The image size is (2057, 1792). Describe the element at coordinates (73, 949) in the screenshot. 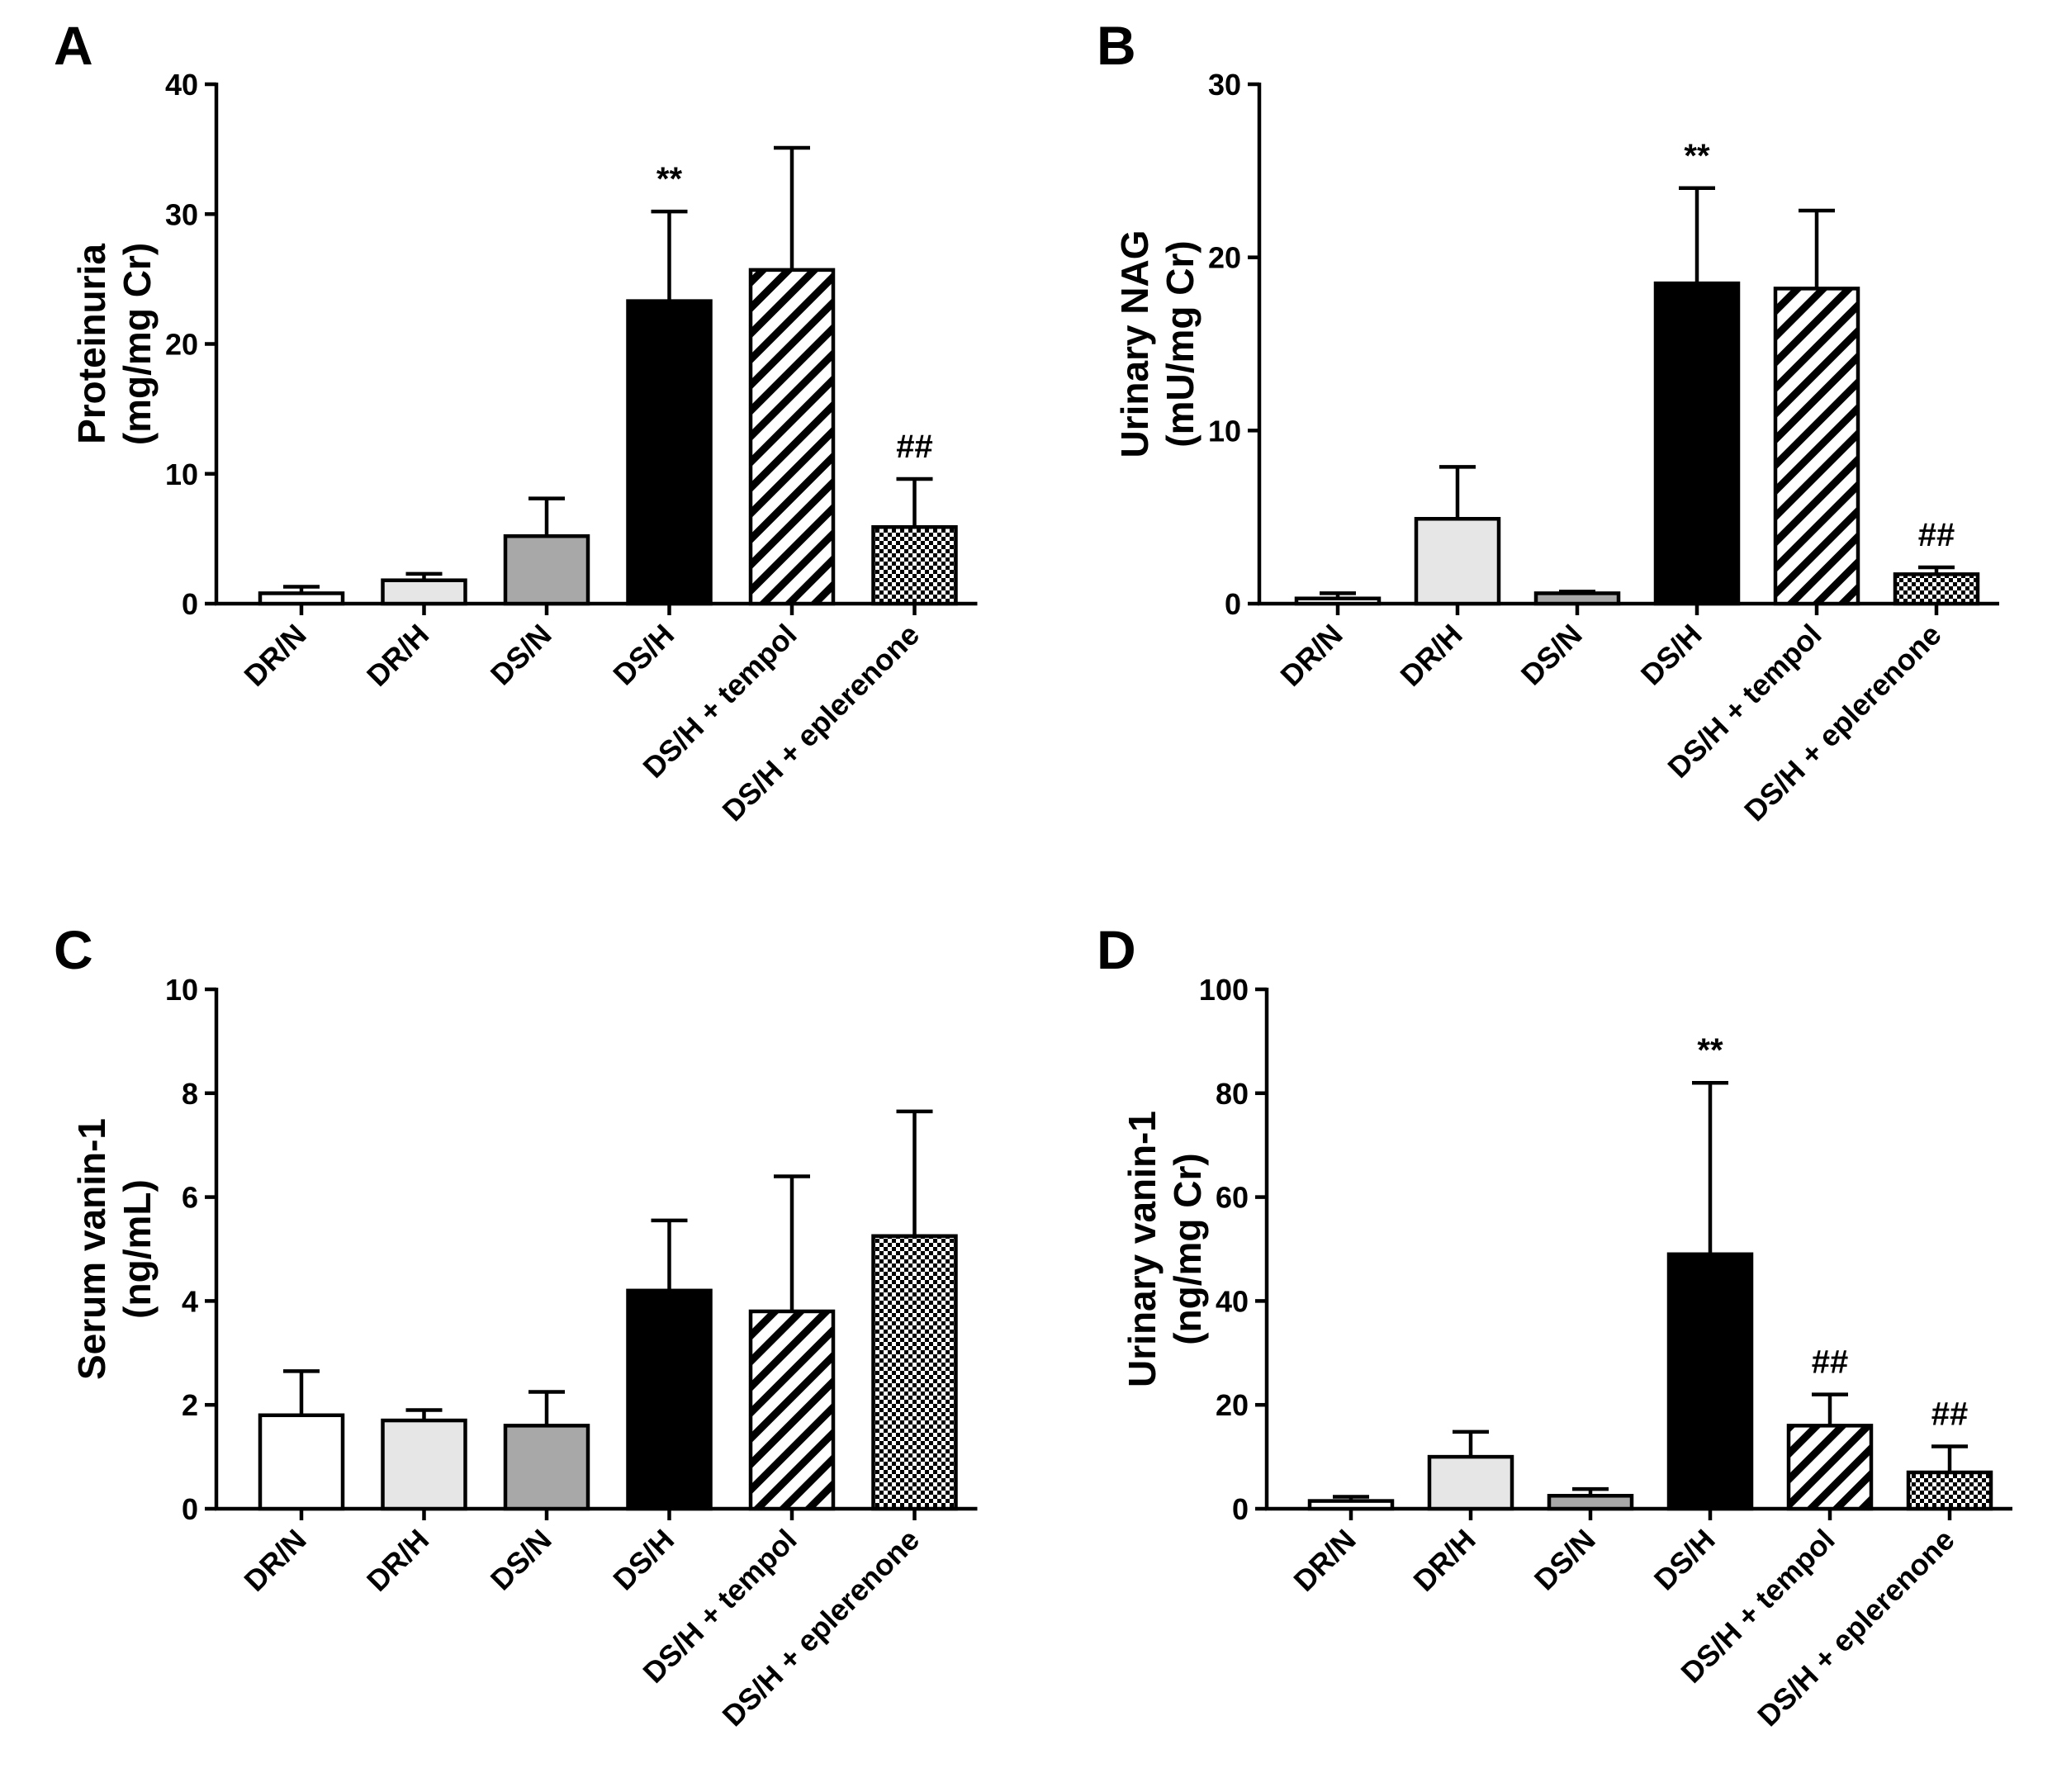

I see `panel-letter-c: C` at that location.